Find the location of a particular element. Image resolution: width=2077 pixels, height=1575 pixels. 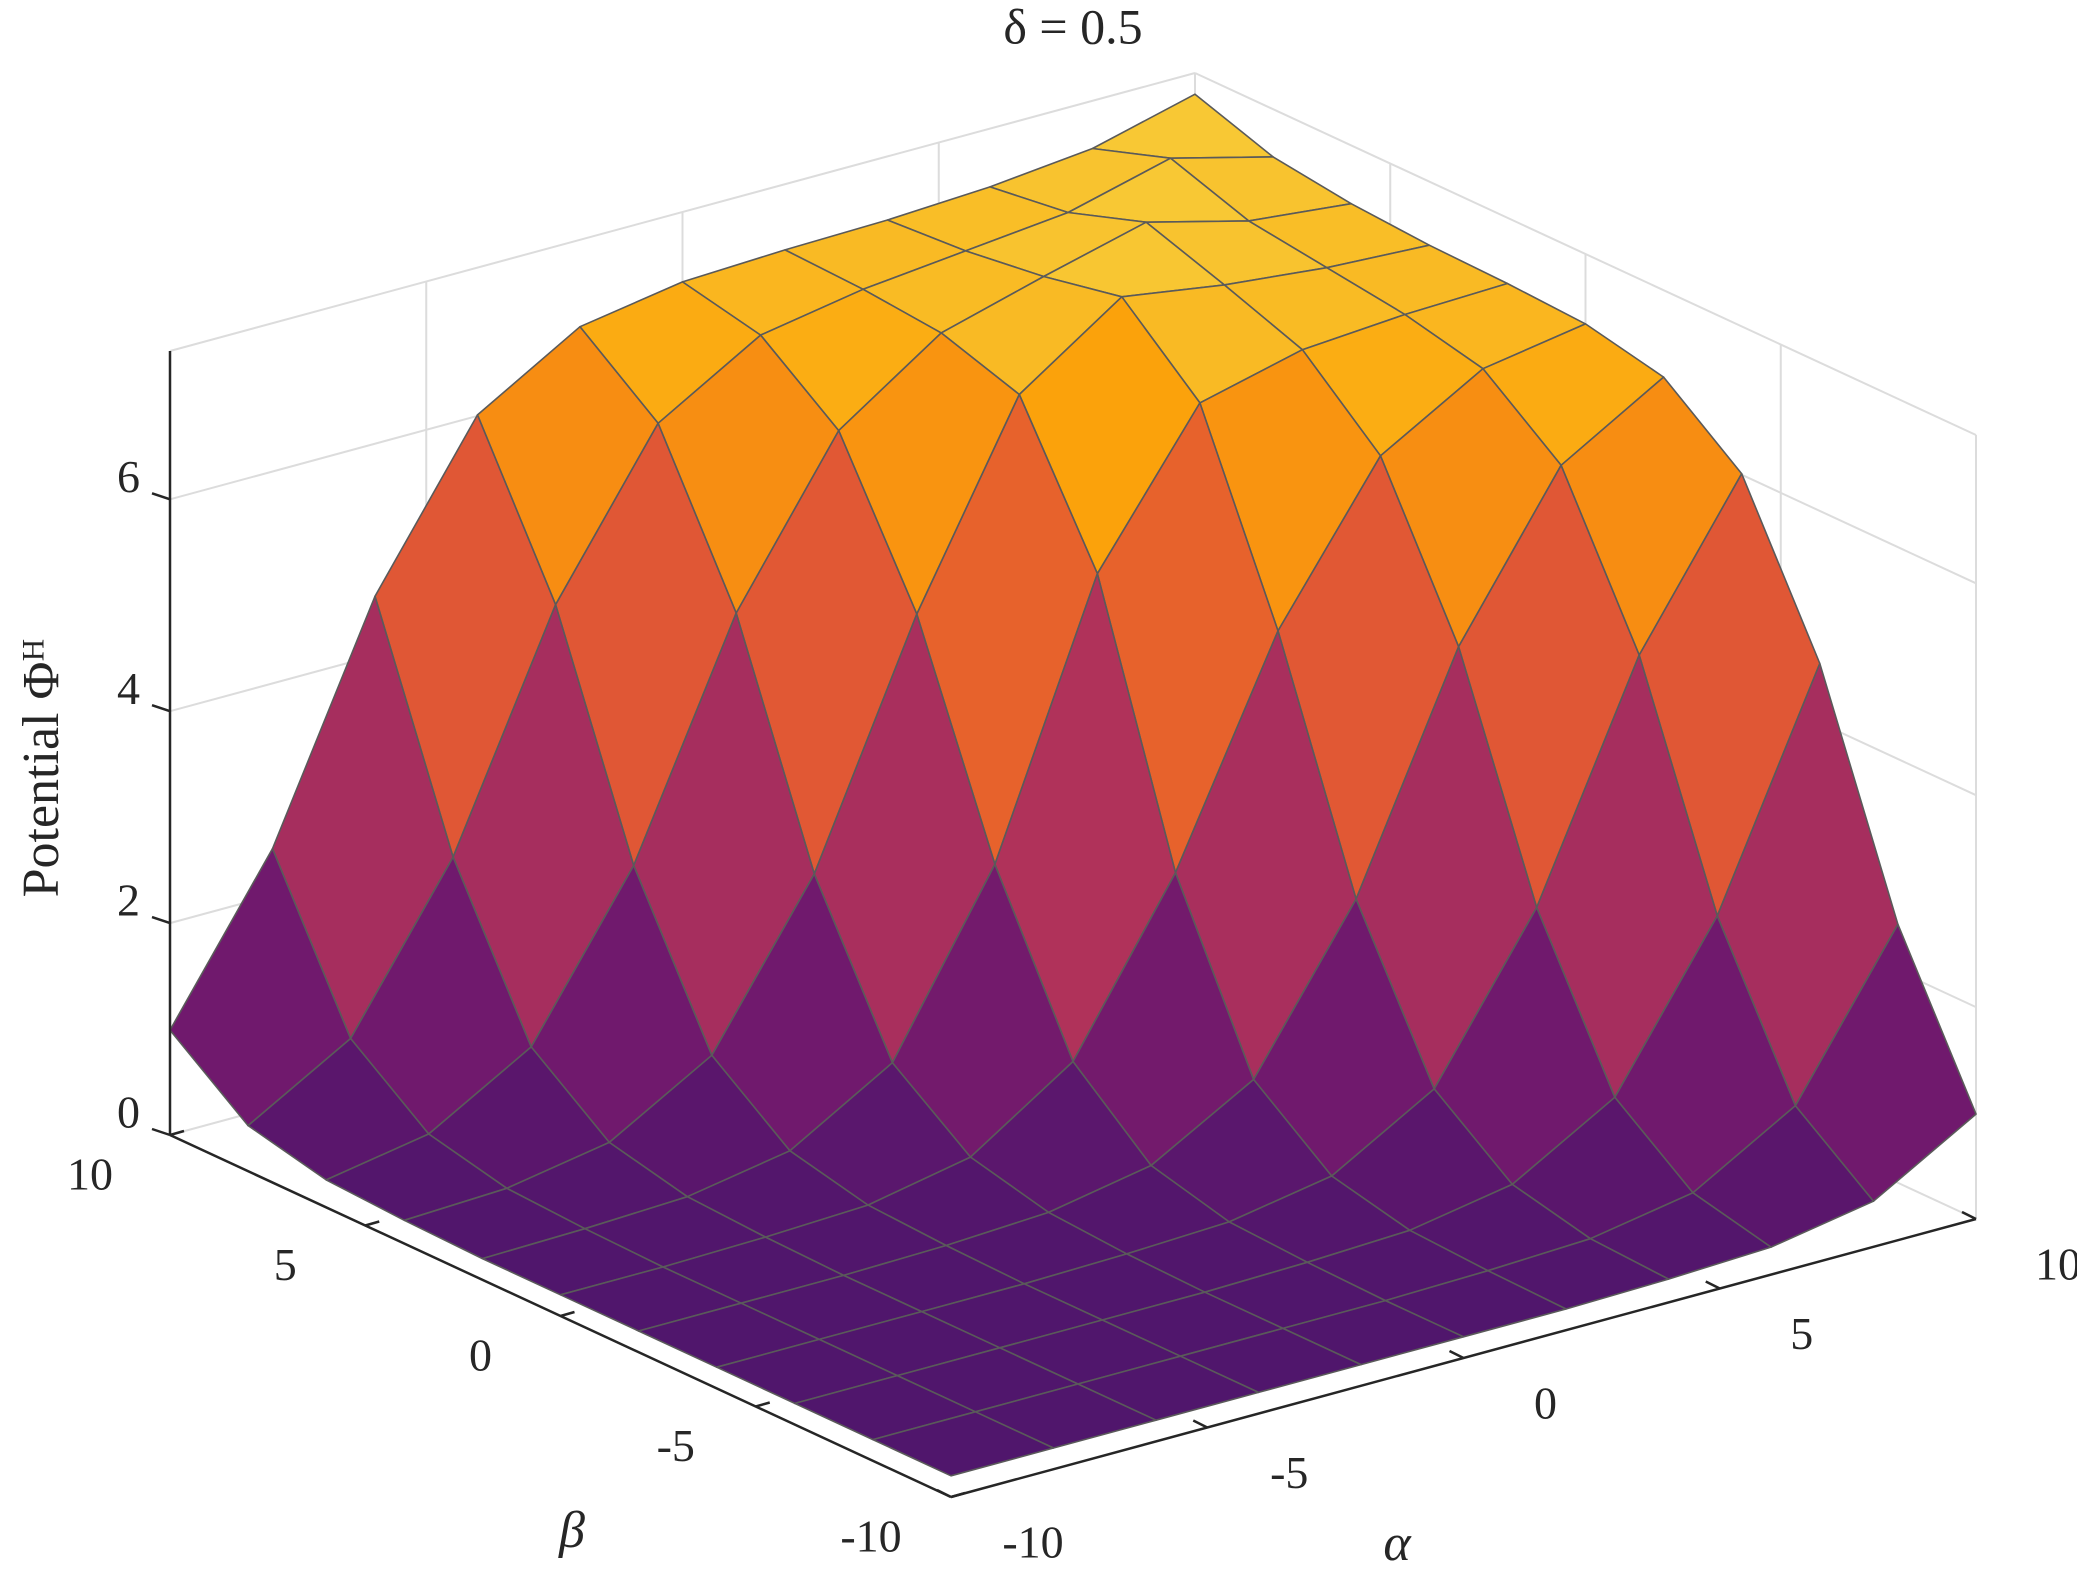

x-tick-label: 10 is located at coordinates (2056, 1264).